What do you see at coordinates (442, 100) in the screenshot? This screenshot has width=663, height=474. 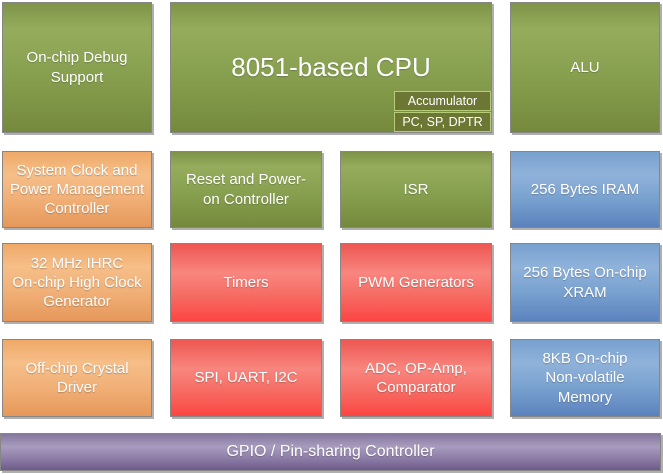 I see `cpu-accumulator-box: Accumulator` at bounding box center [442, 100].